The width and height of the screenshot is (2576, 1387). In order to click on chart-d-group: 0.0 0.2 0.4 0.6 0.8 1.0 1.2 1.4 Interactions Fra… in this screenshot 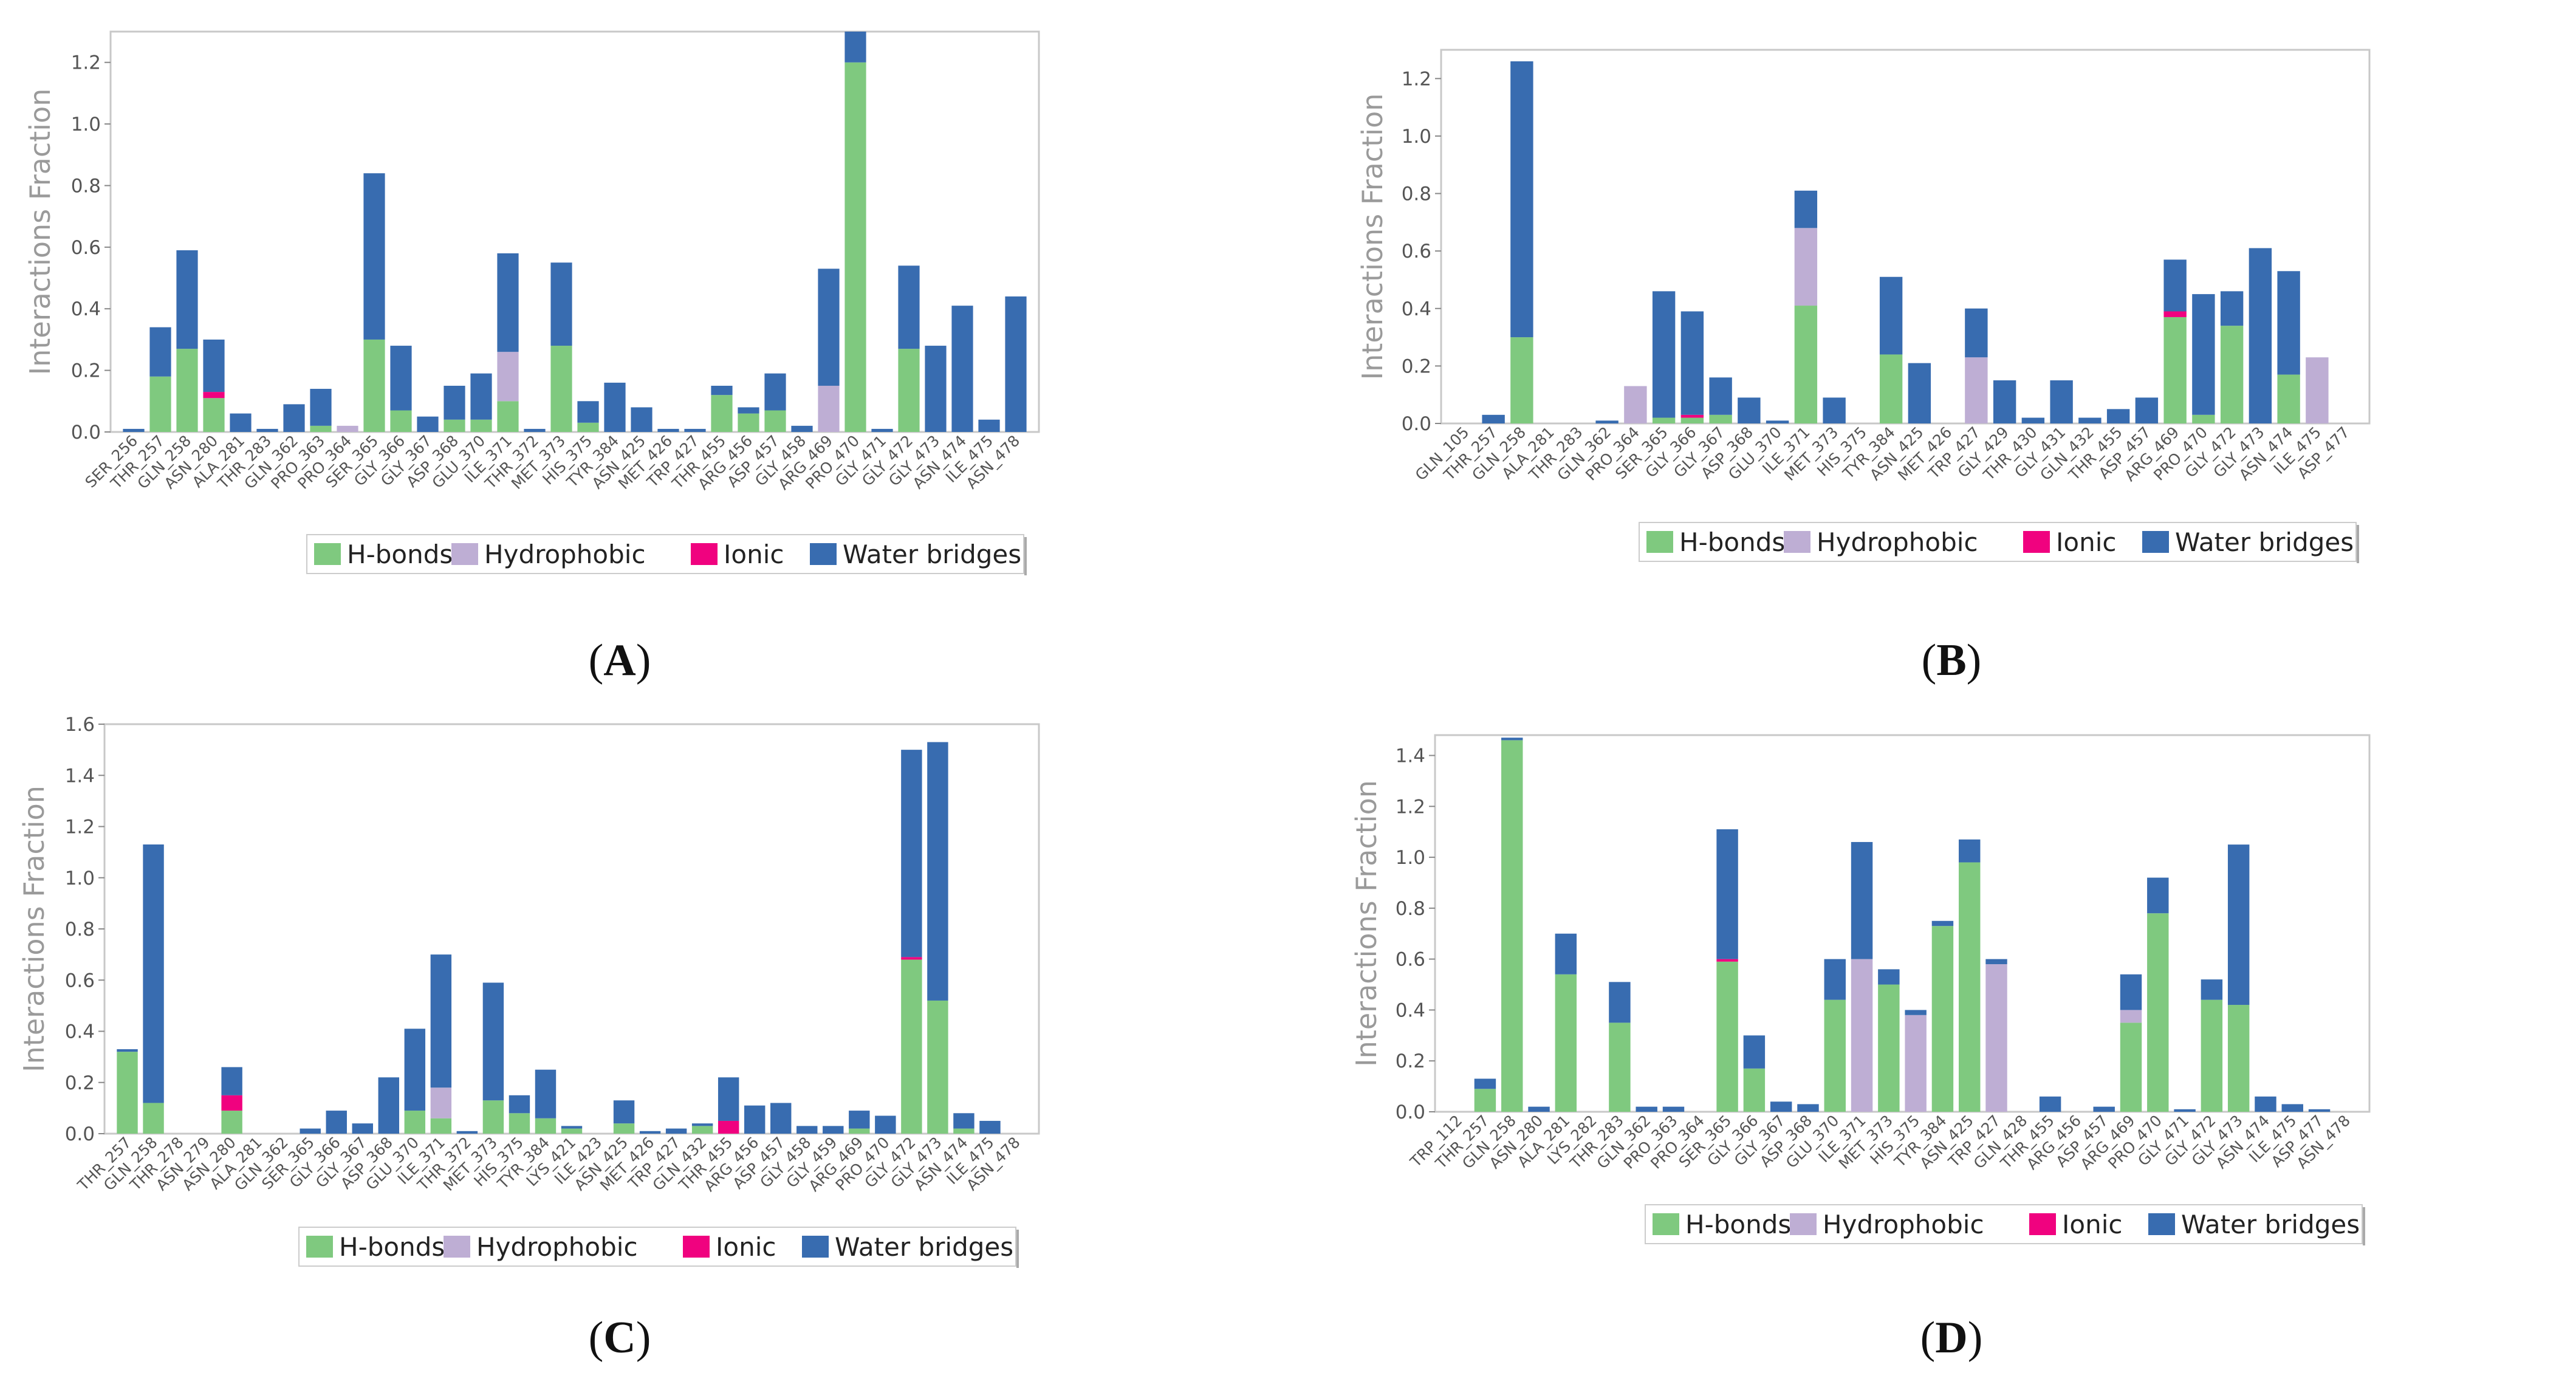, I will do `click(1861, 989)`.